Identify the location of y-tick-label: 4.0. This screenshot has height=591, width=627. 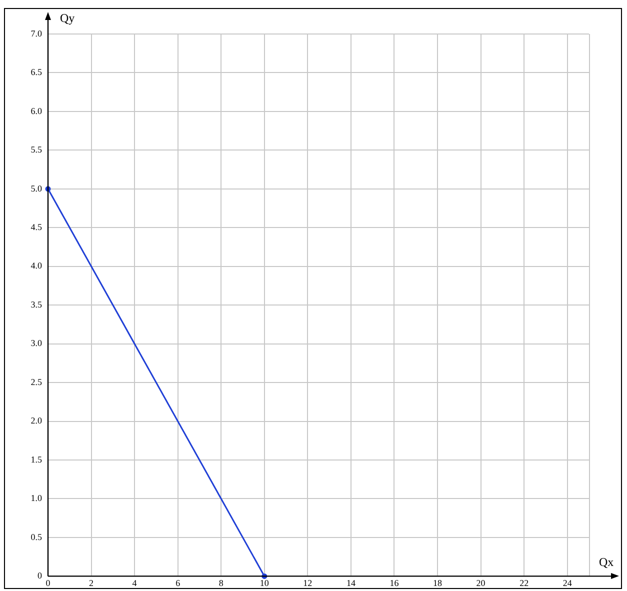
(36, 265).